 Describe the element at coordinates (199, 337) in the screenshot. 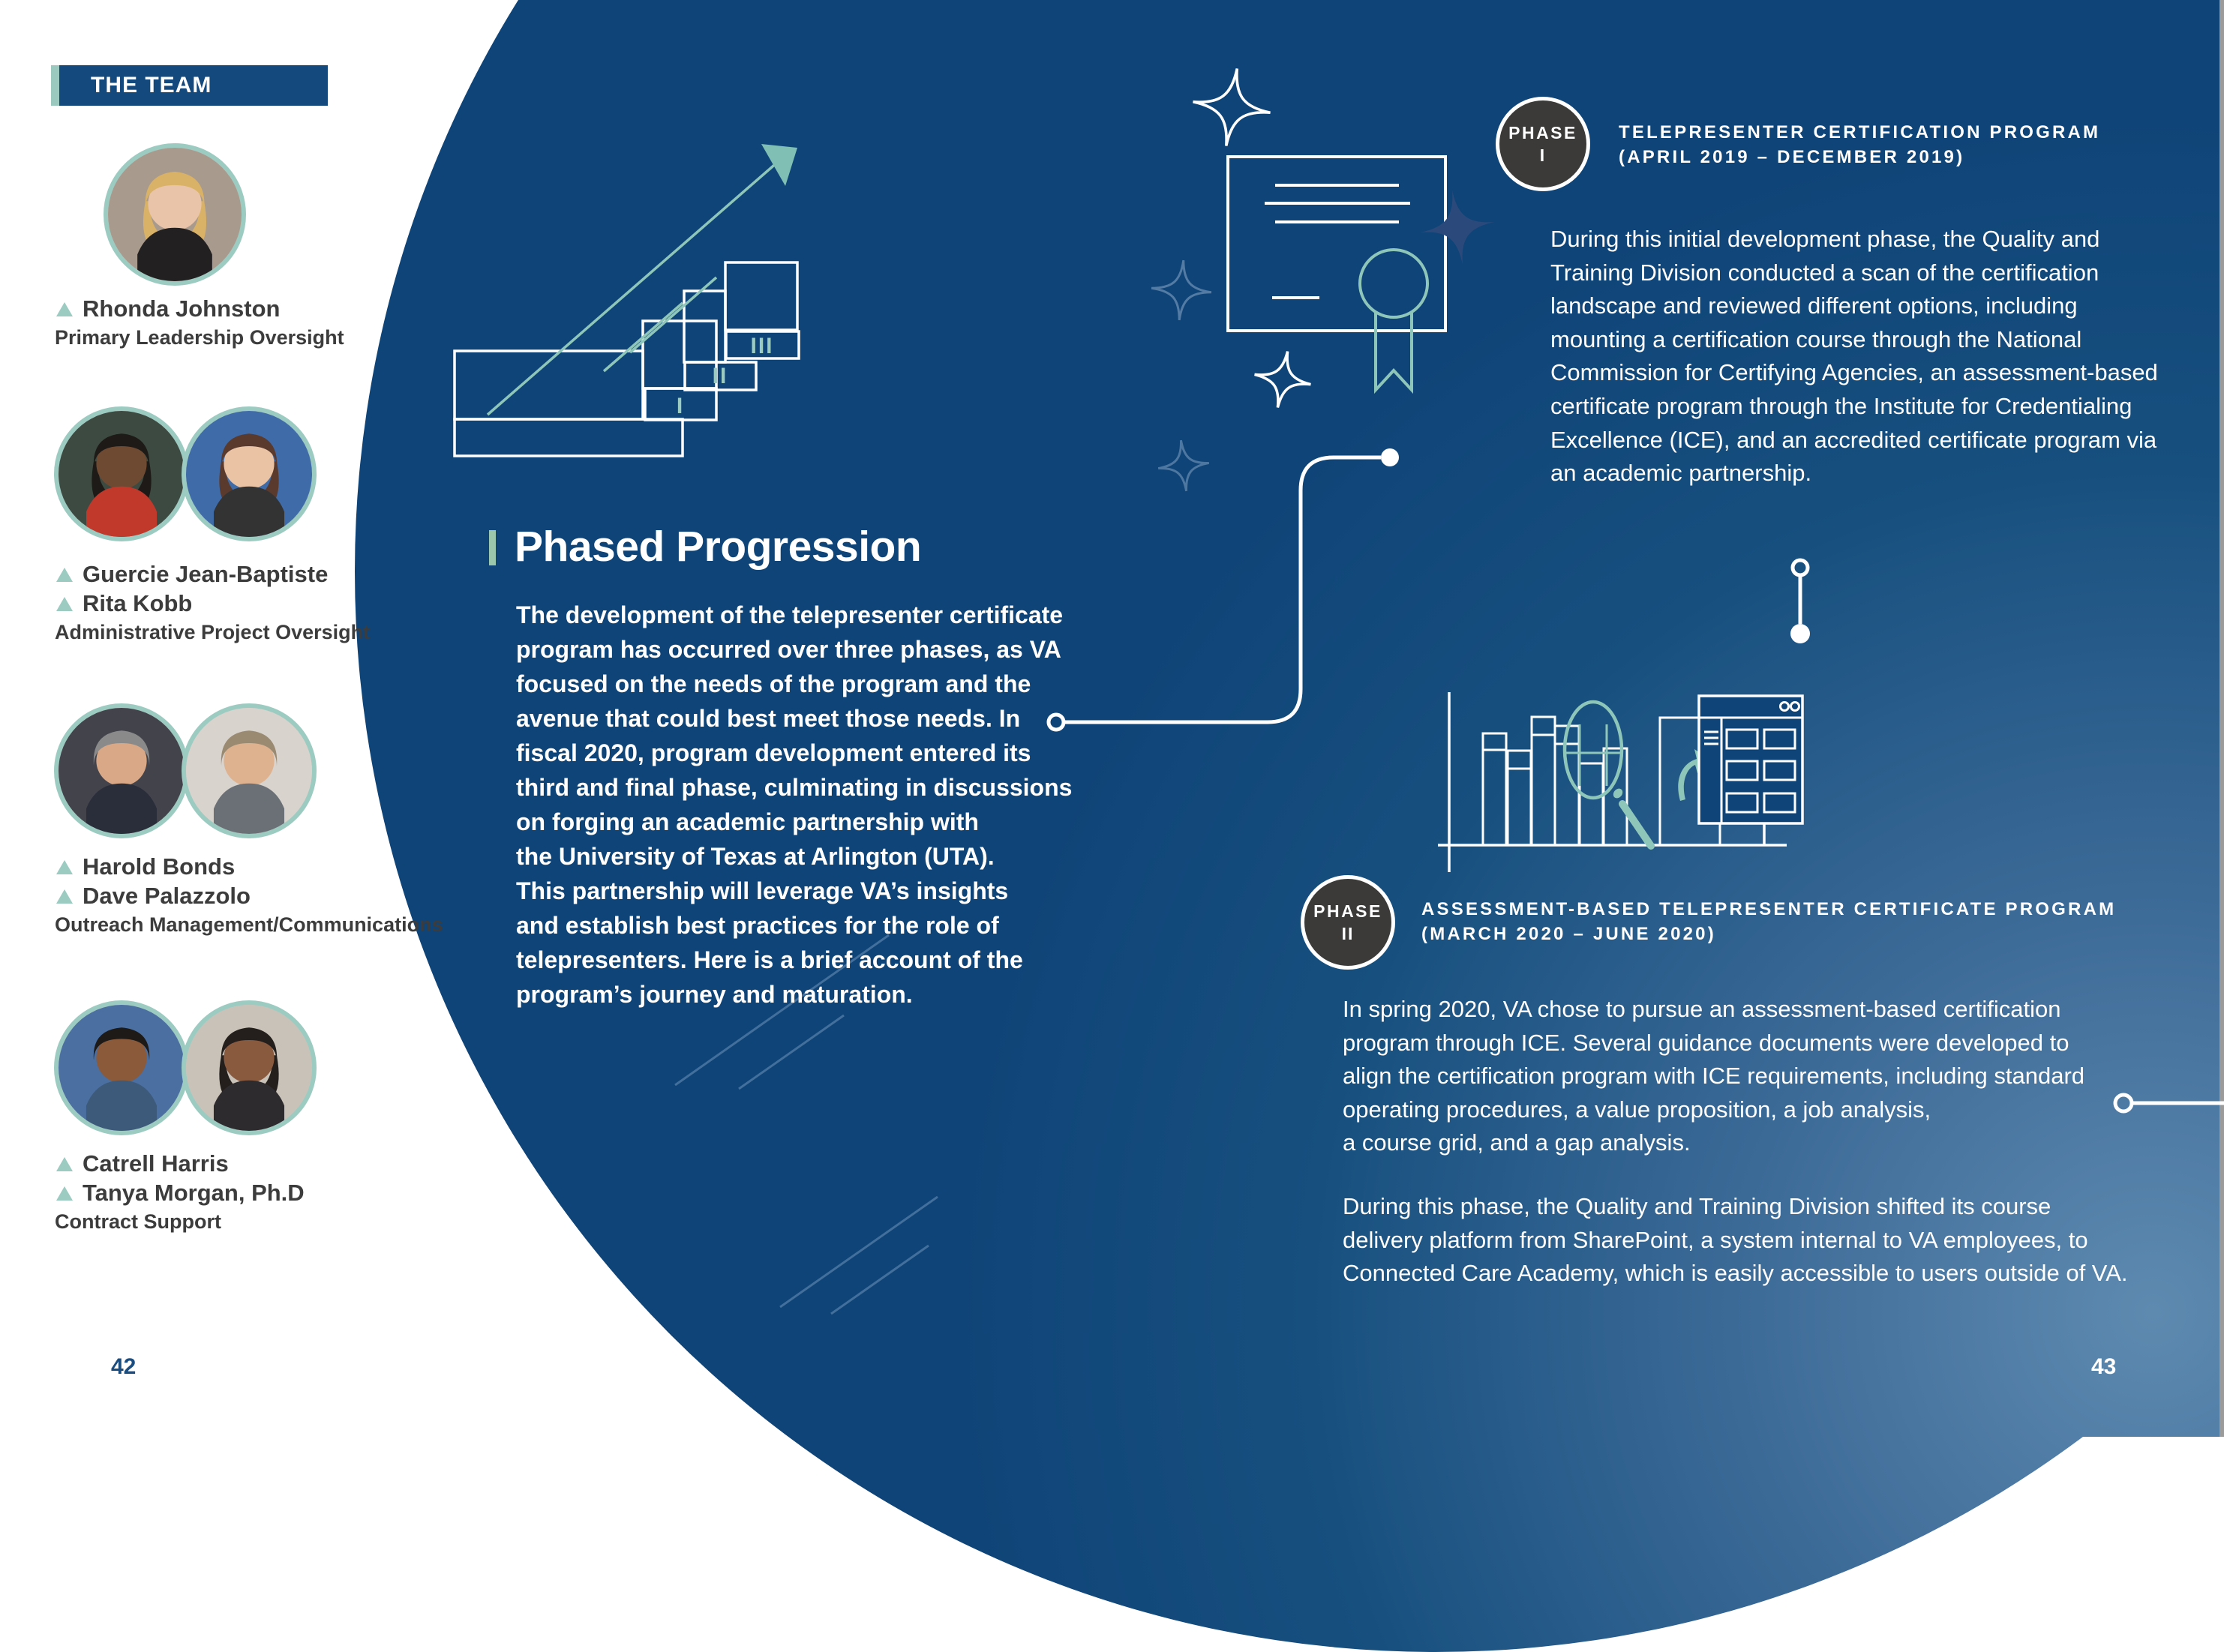

I see `member-role: Primary Leadership Oversight` at that location.